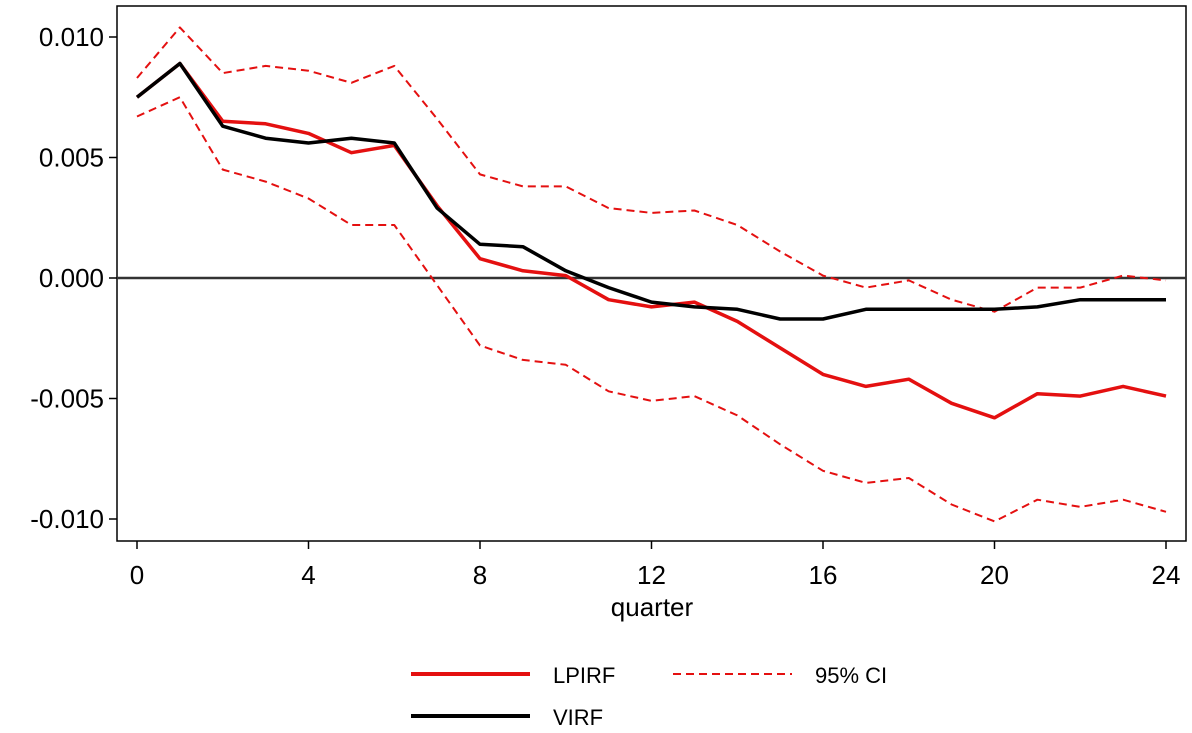  What do you see at coordinates (651, 575) in the screenshot?
I see `x-tick-label: 12` at bounding box center [651, 575].